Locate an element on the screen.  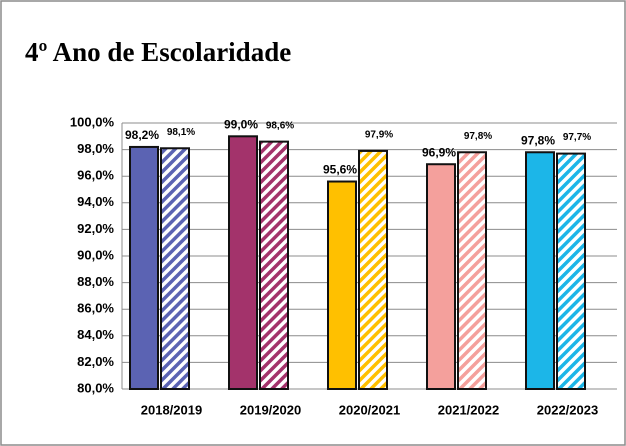
y-tick-label: 100,0% is located at coordinates (92, 121).